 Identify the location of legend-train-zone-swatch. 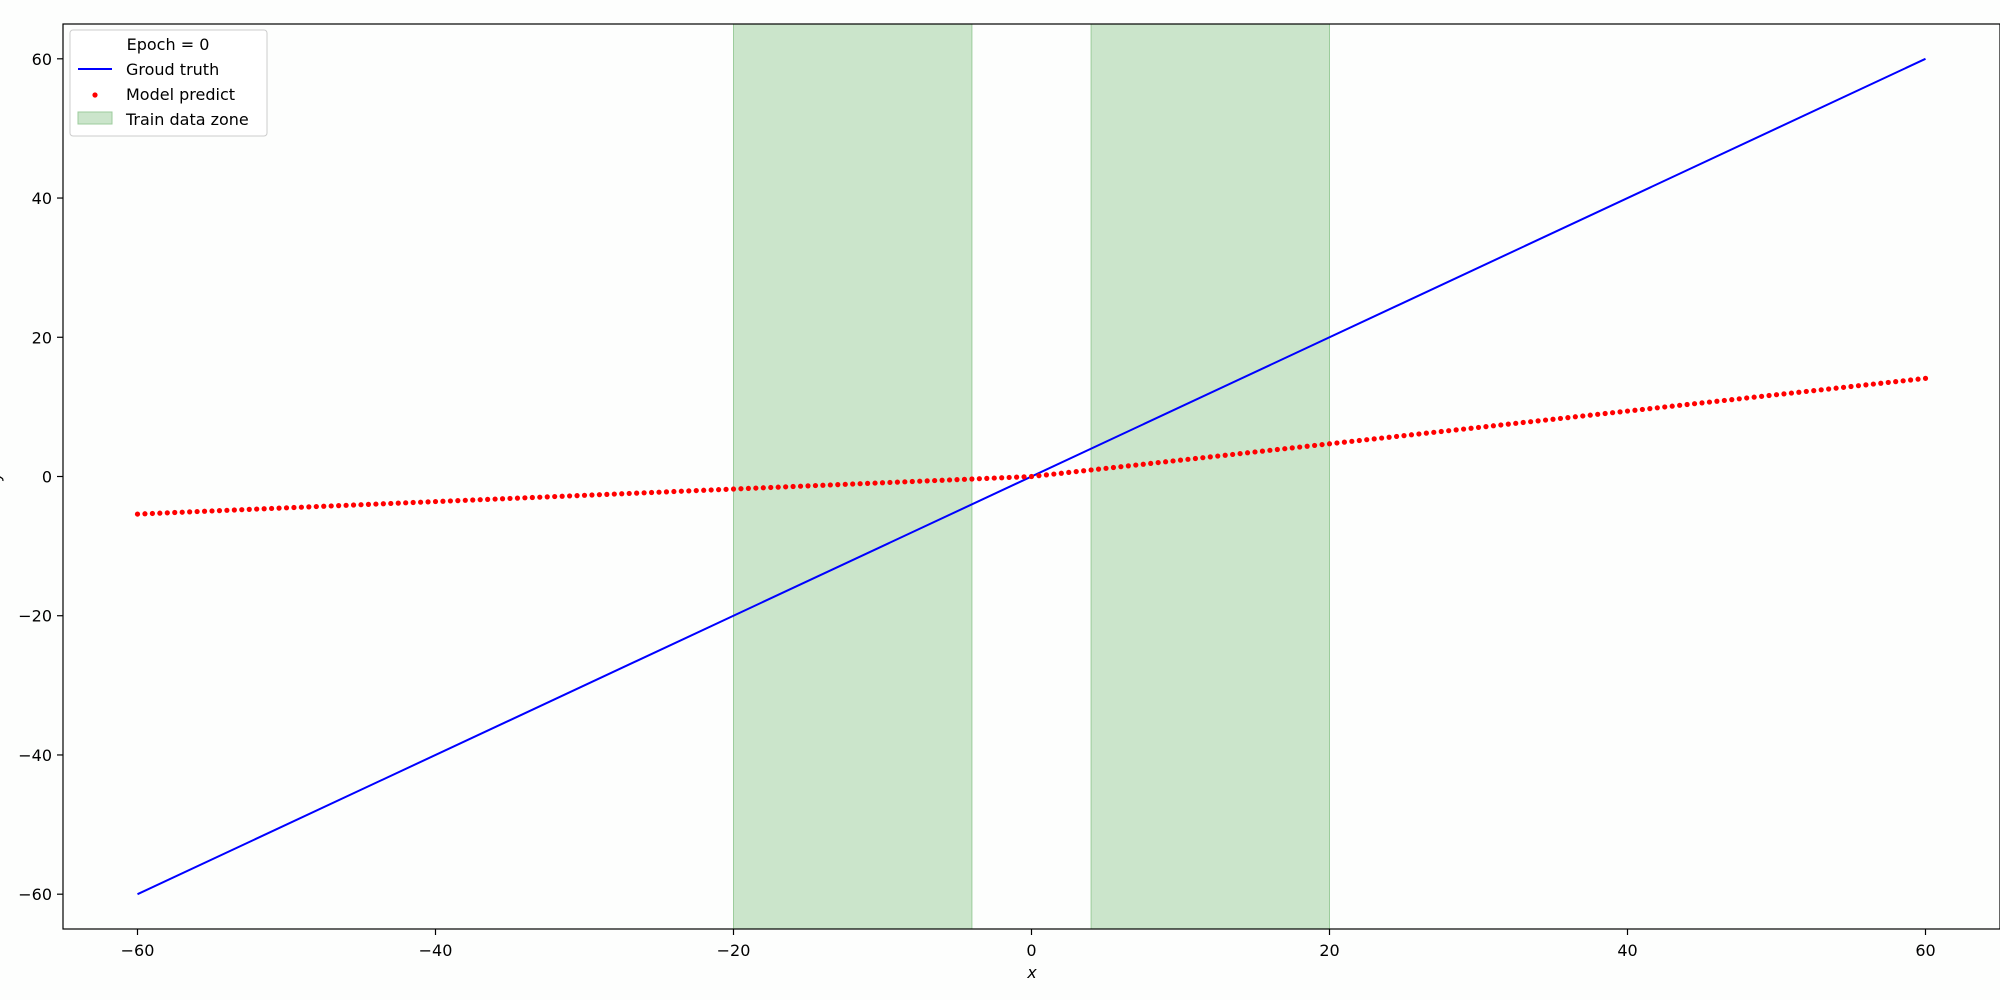
(95, 118).